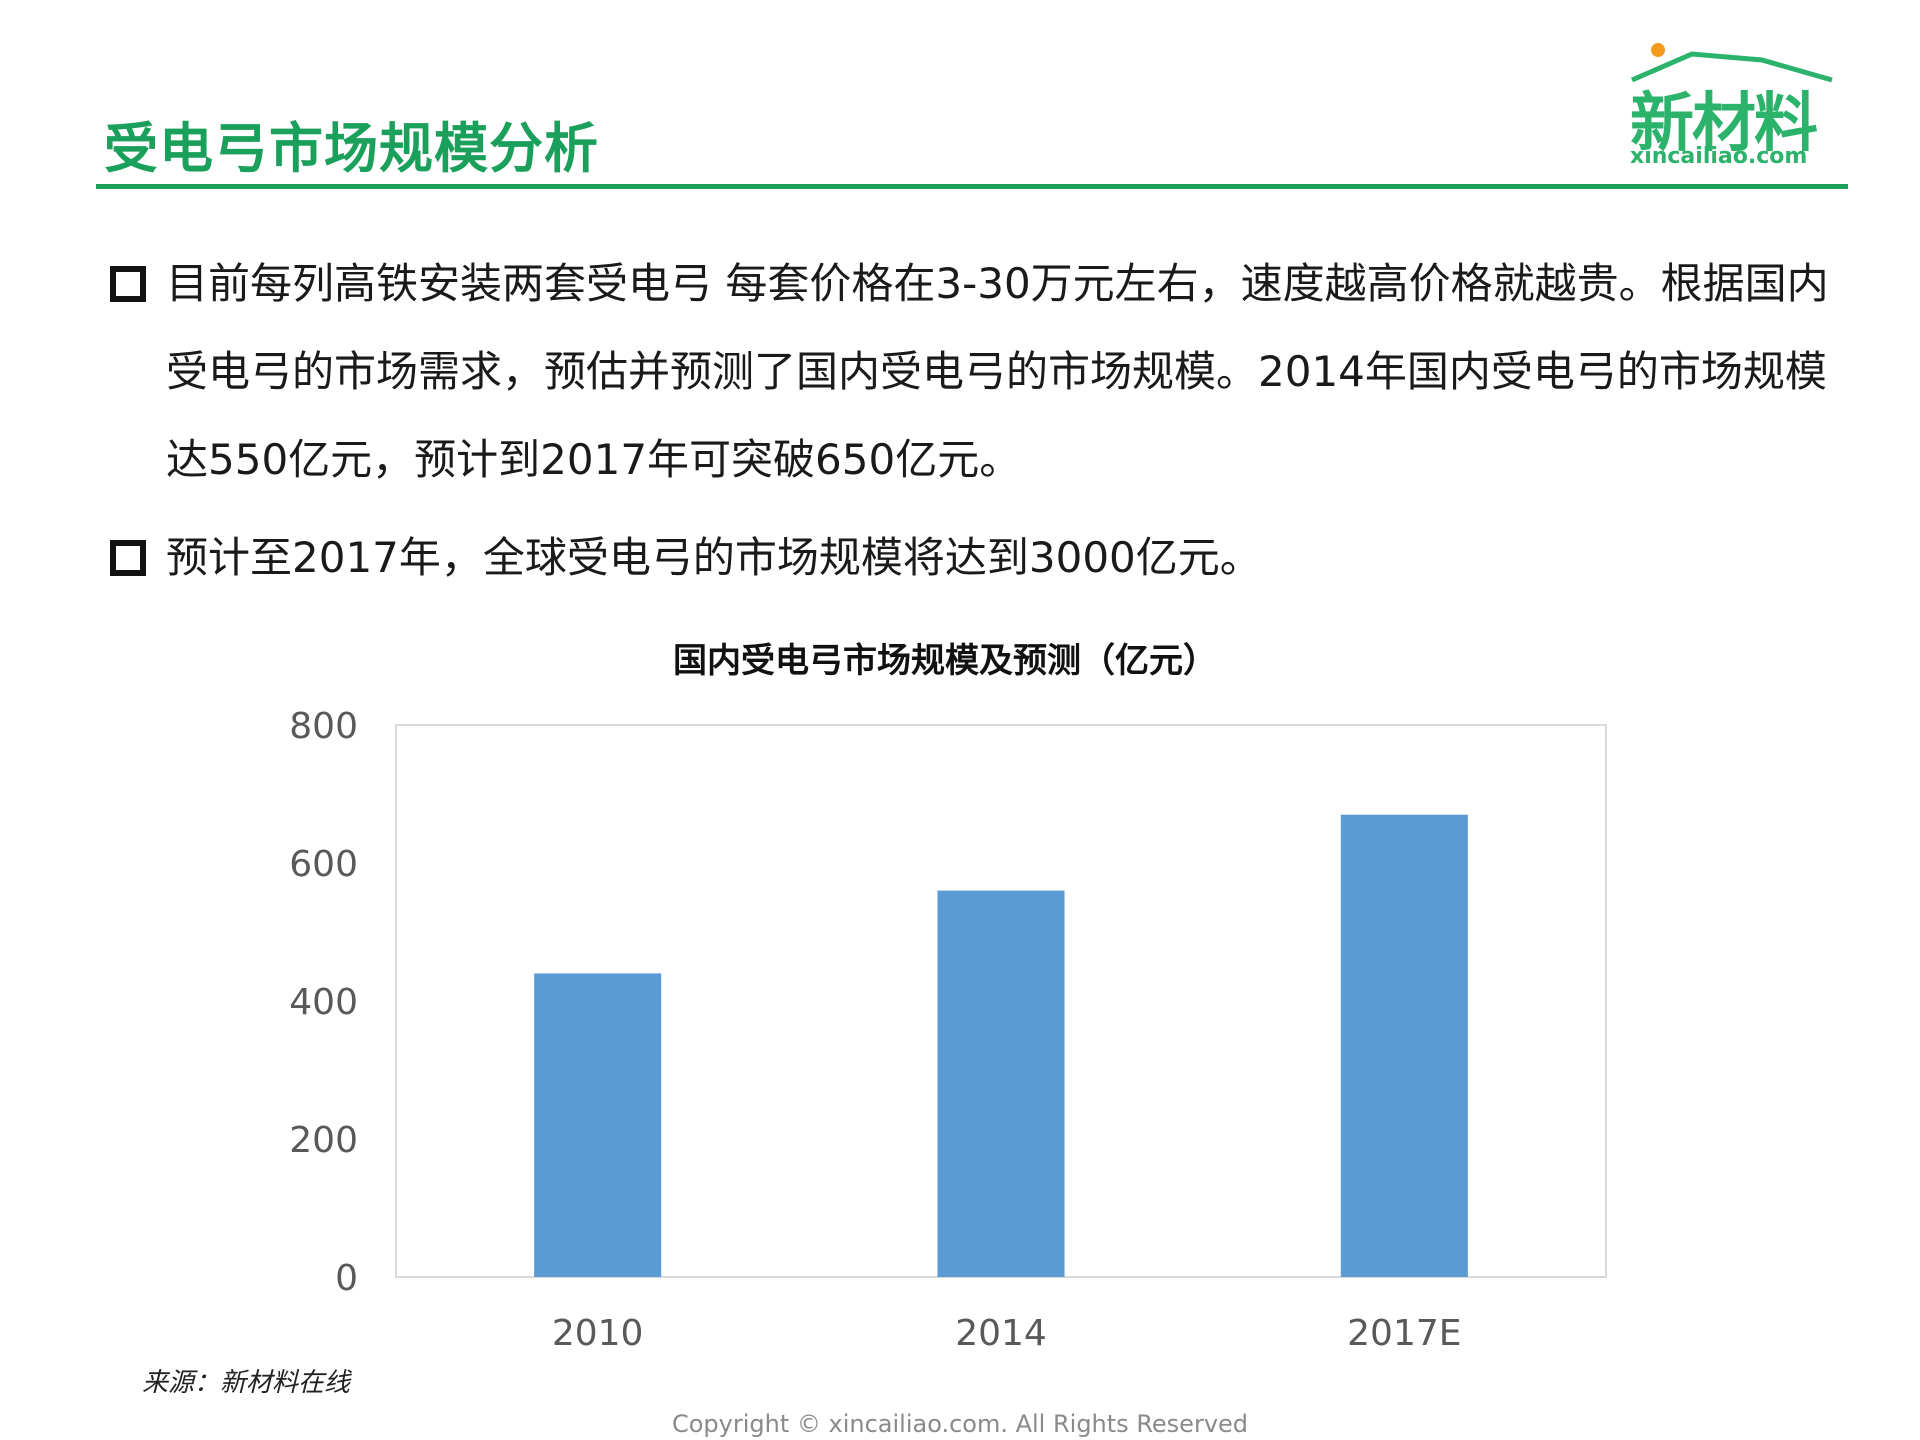 The width and height of the screenshot is (1920, 1440). I want to click on bar-2014, so click(1001, 1083).